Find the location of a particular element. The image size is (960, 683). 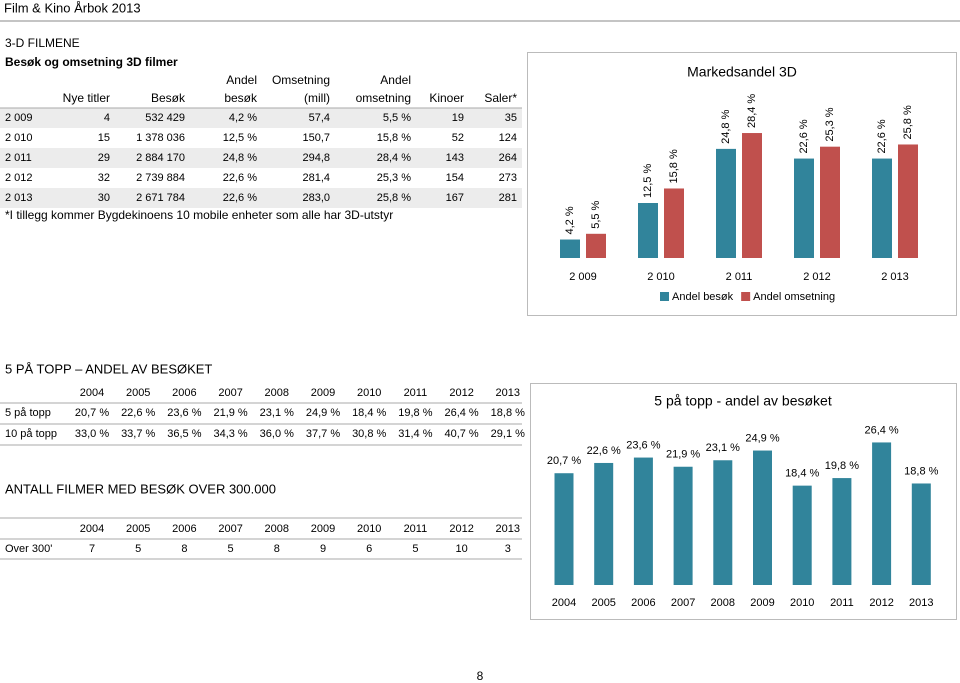

x-tick-label: 2 009 is located at coordinates (583, 277).